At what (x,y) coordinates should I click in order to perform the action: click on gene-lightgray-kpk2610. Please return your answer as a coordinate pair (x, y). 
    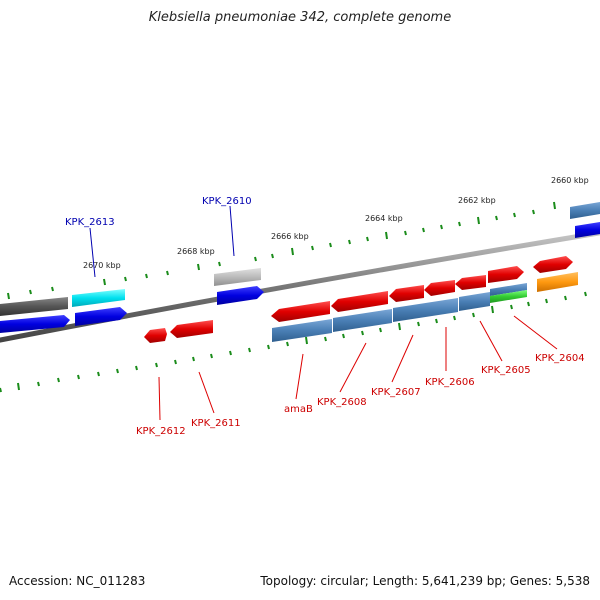
    Looking at the image, I should click on (237, 277).